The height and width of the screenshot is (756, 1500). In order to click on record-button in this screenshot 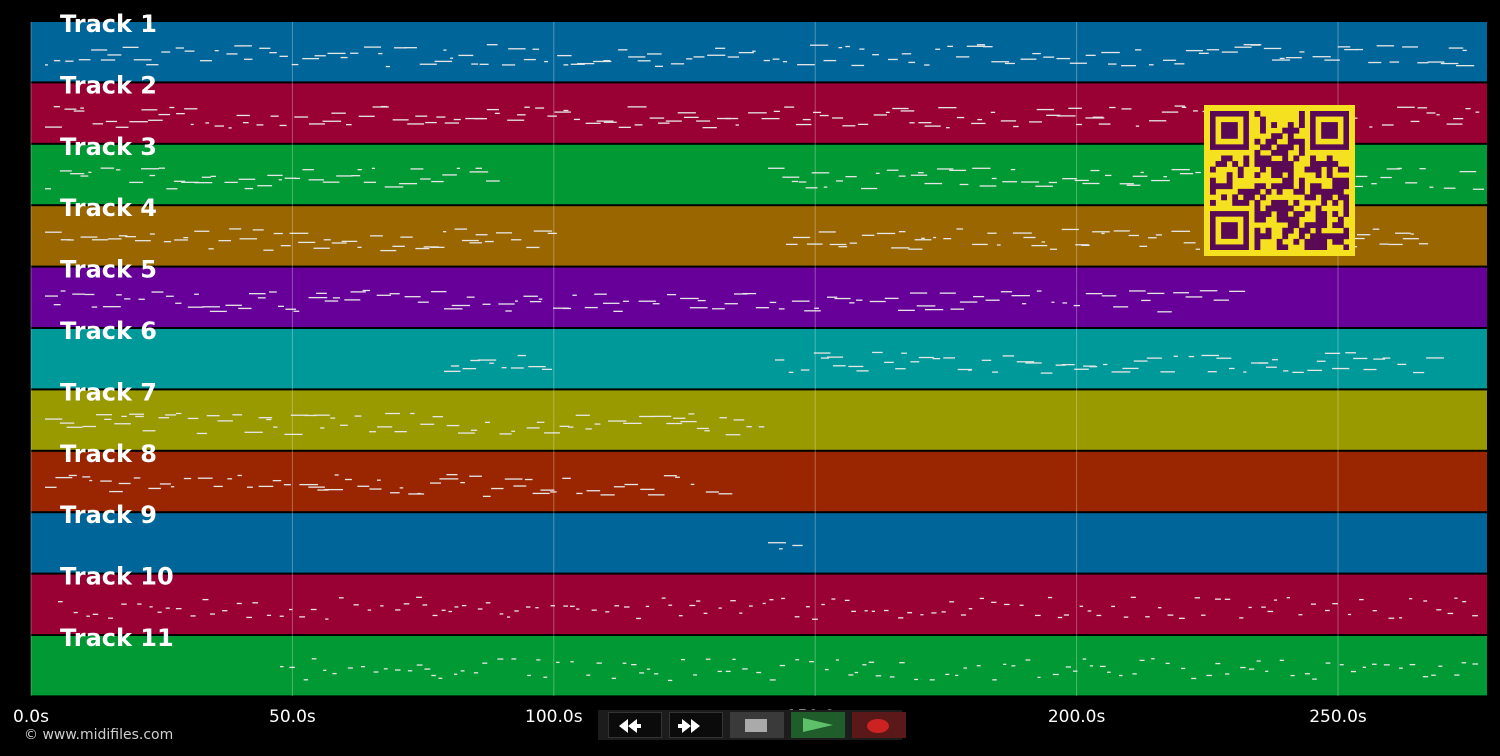, I will do `click(879, 725)`.